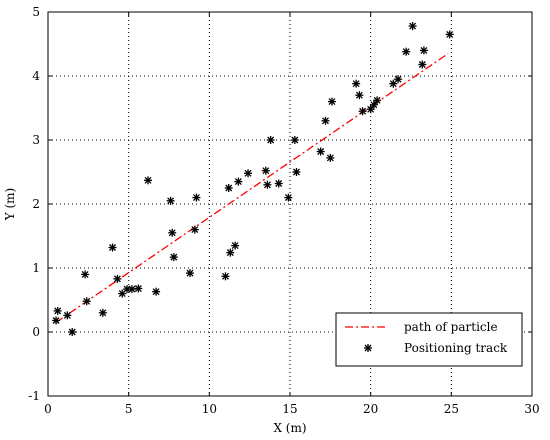 The image size is (550, 440). What do you see at coordinates (209, 409) in the screenshot?
I see `x-tick-label: 10` at bounding box center [209, 409].